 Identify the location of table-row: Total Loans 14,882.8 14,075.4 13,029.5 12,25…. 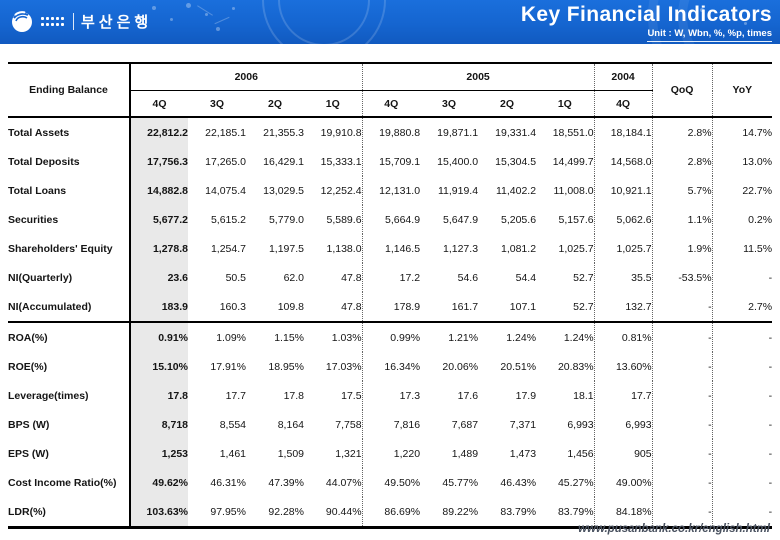
(390, 190).